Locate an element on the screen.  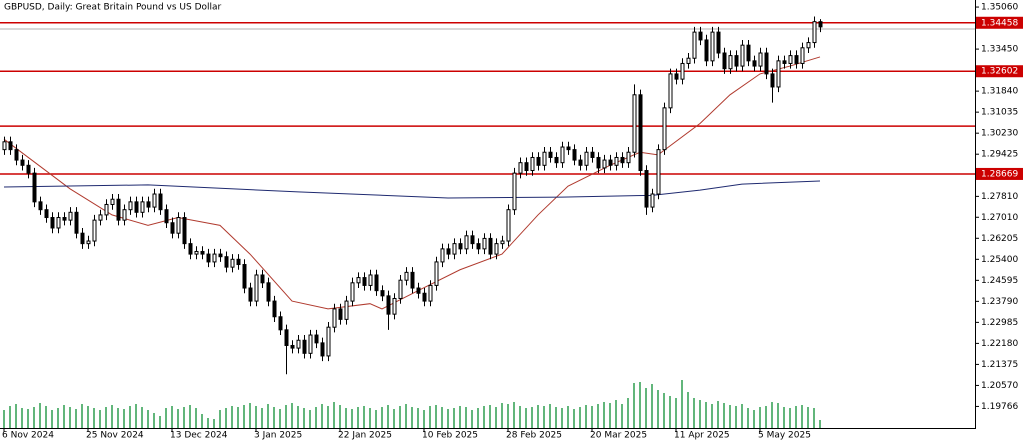
x-tick-label: 25 Nov 2024 is located at coordinates (115, 436).